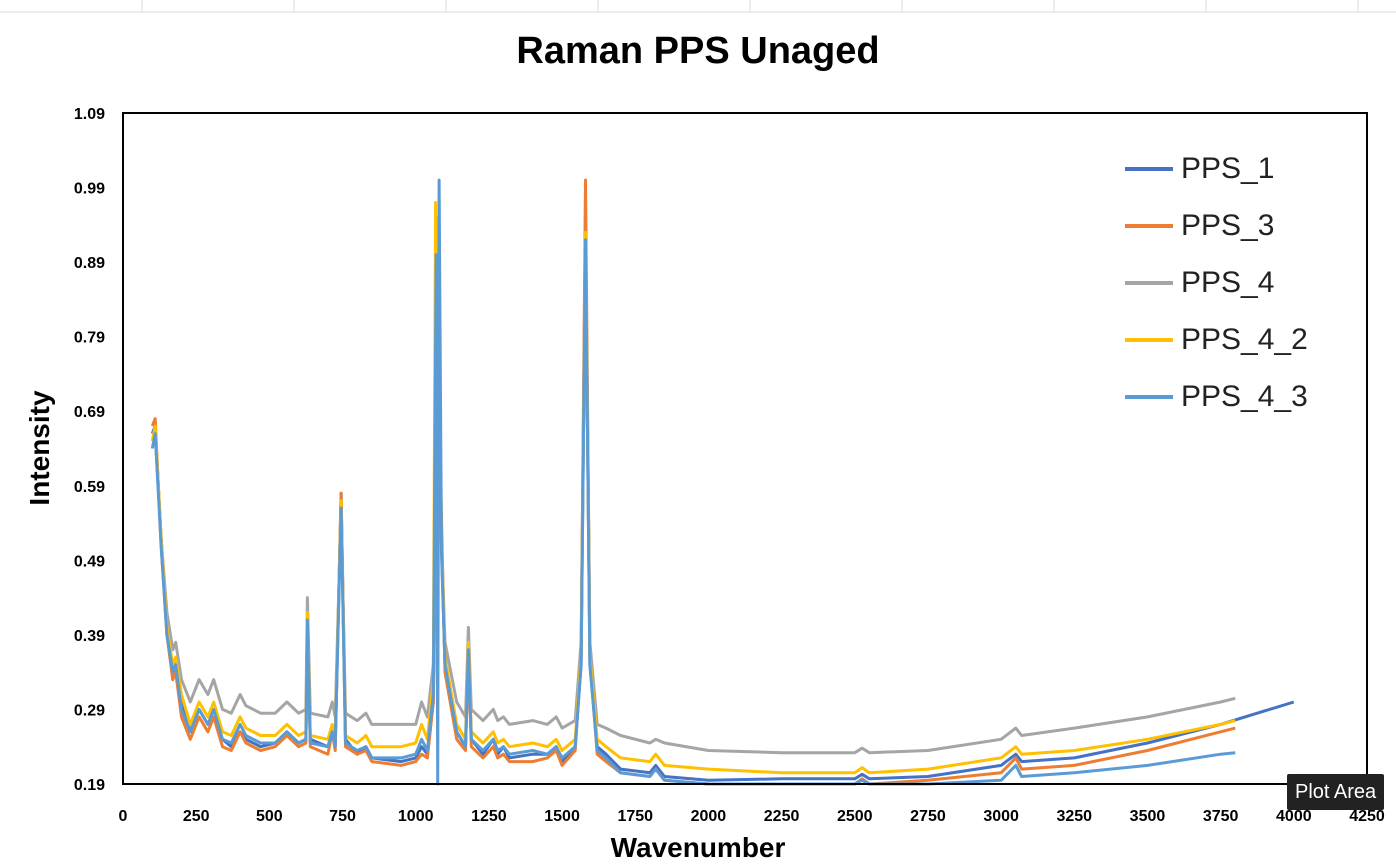 This screenshot has width=1396, height=864. Describe the element at coordinates (89, 338) in the screenshot. I see `y-tick-label: 0.79` at that location.